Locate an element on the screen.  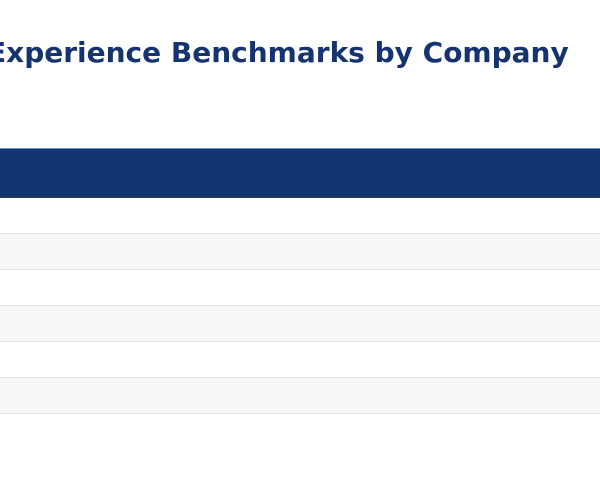
page-title: Experience Benchmarks by Company is located at coordinates (284, 52).